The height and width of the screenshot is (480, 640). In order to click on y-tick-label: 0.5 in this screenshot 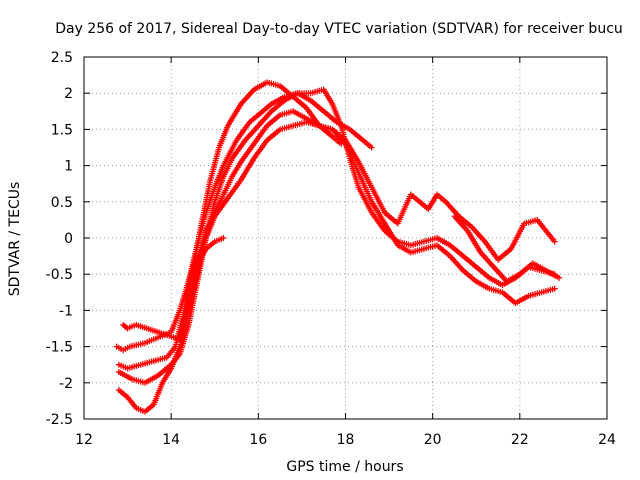, I will do `click(62, 203)`.